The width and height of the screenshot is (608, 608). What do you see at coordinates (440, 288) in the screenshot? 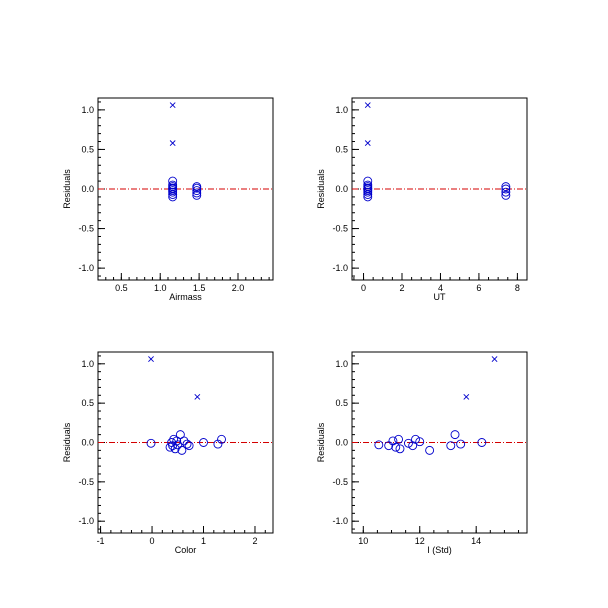
I see `x-tick-label: 4` at bounding box center [440, 288].